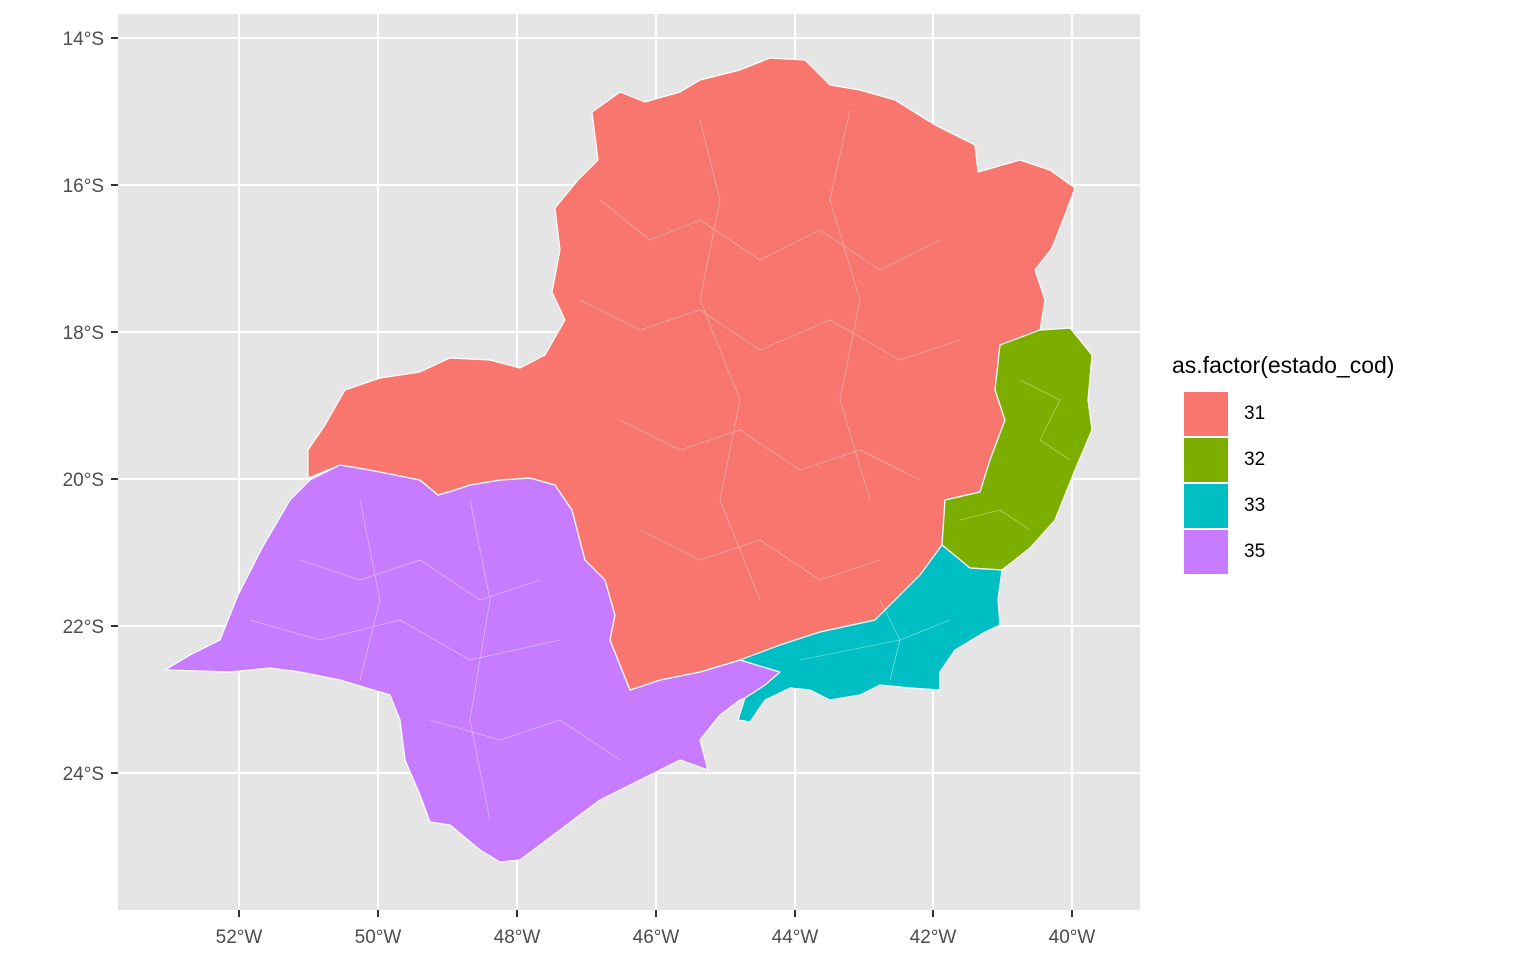  What do you see at coordinates (83, 333) in the screenshot?
I see `y-axis-label: 18°S` at bounding box center [83, 333].